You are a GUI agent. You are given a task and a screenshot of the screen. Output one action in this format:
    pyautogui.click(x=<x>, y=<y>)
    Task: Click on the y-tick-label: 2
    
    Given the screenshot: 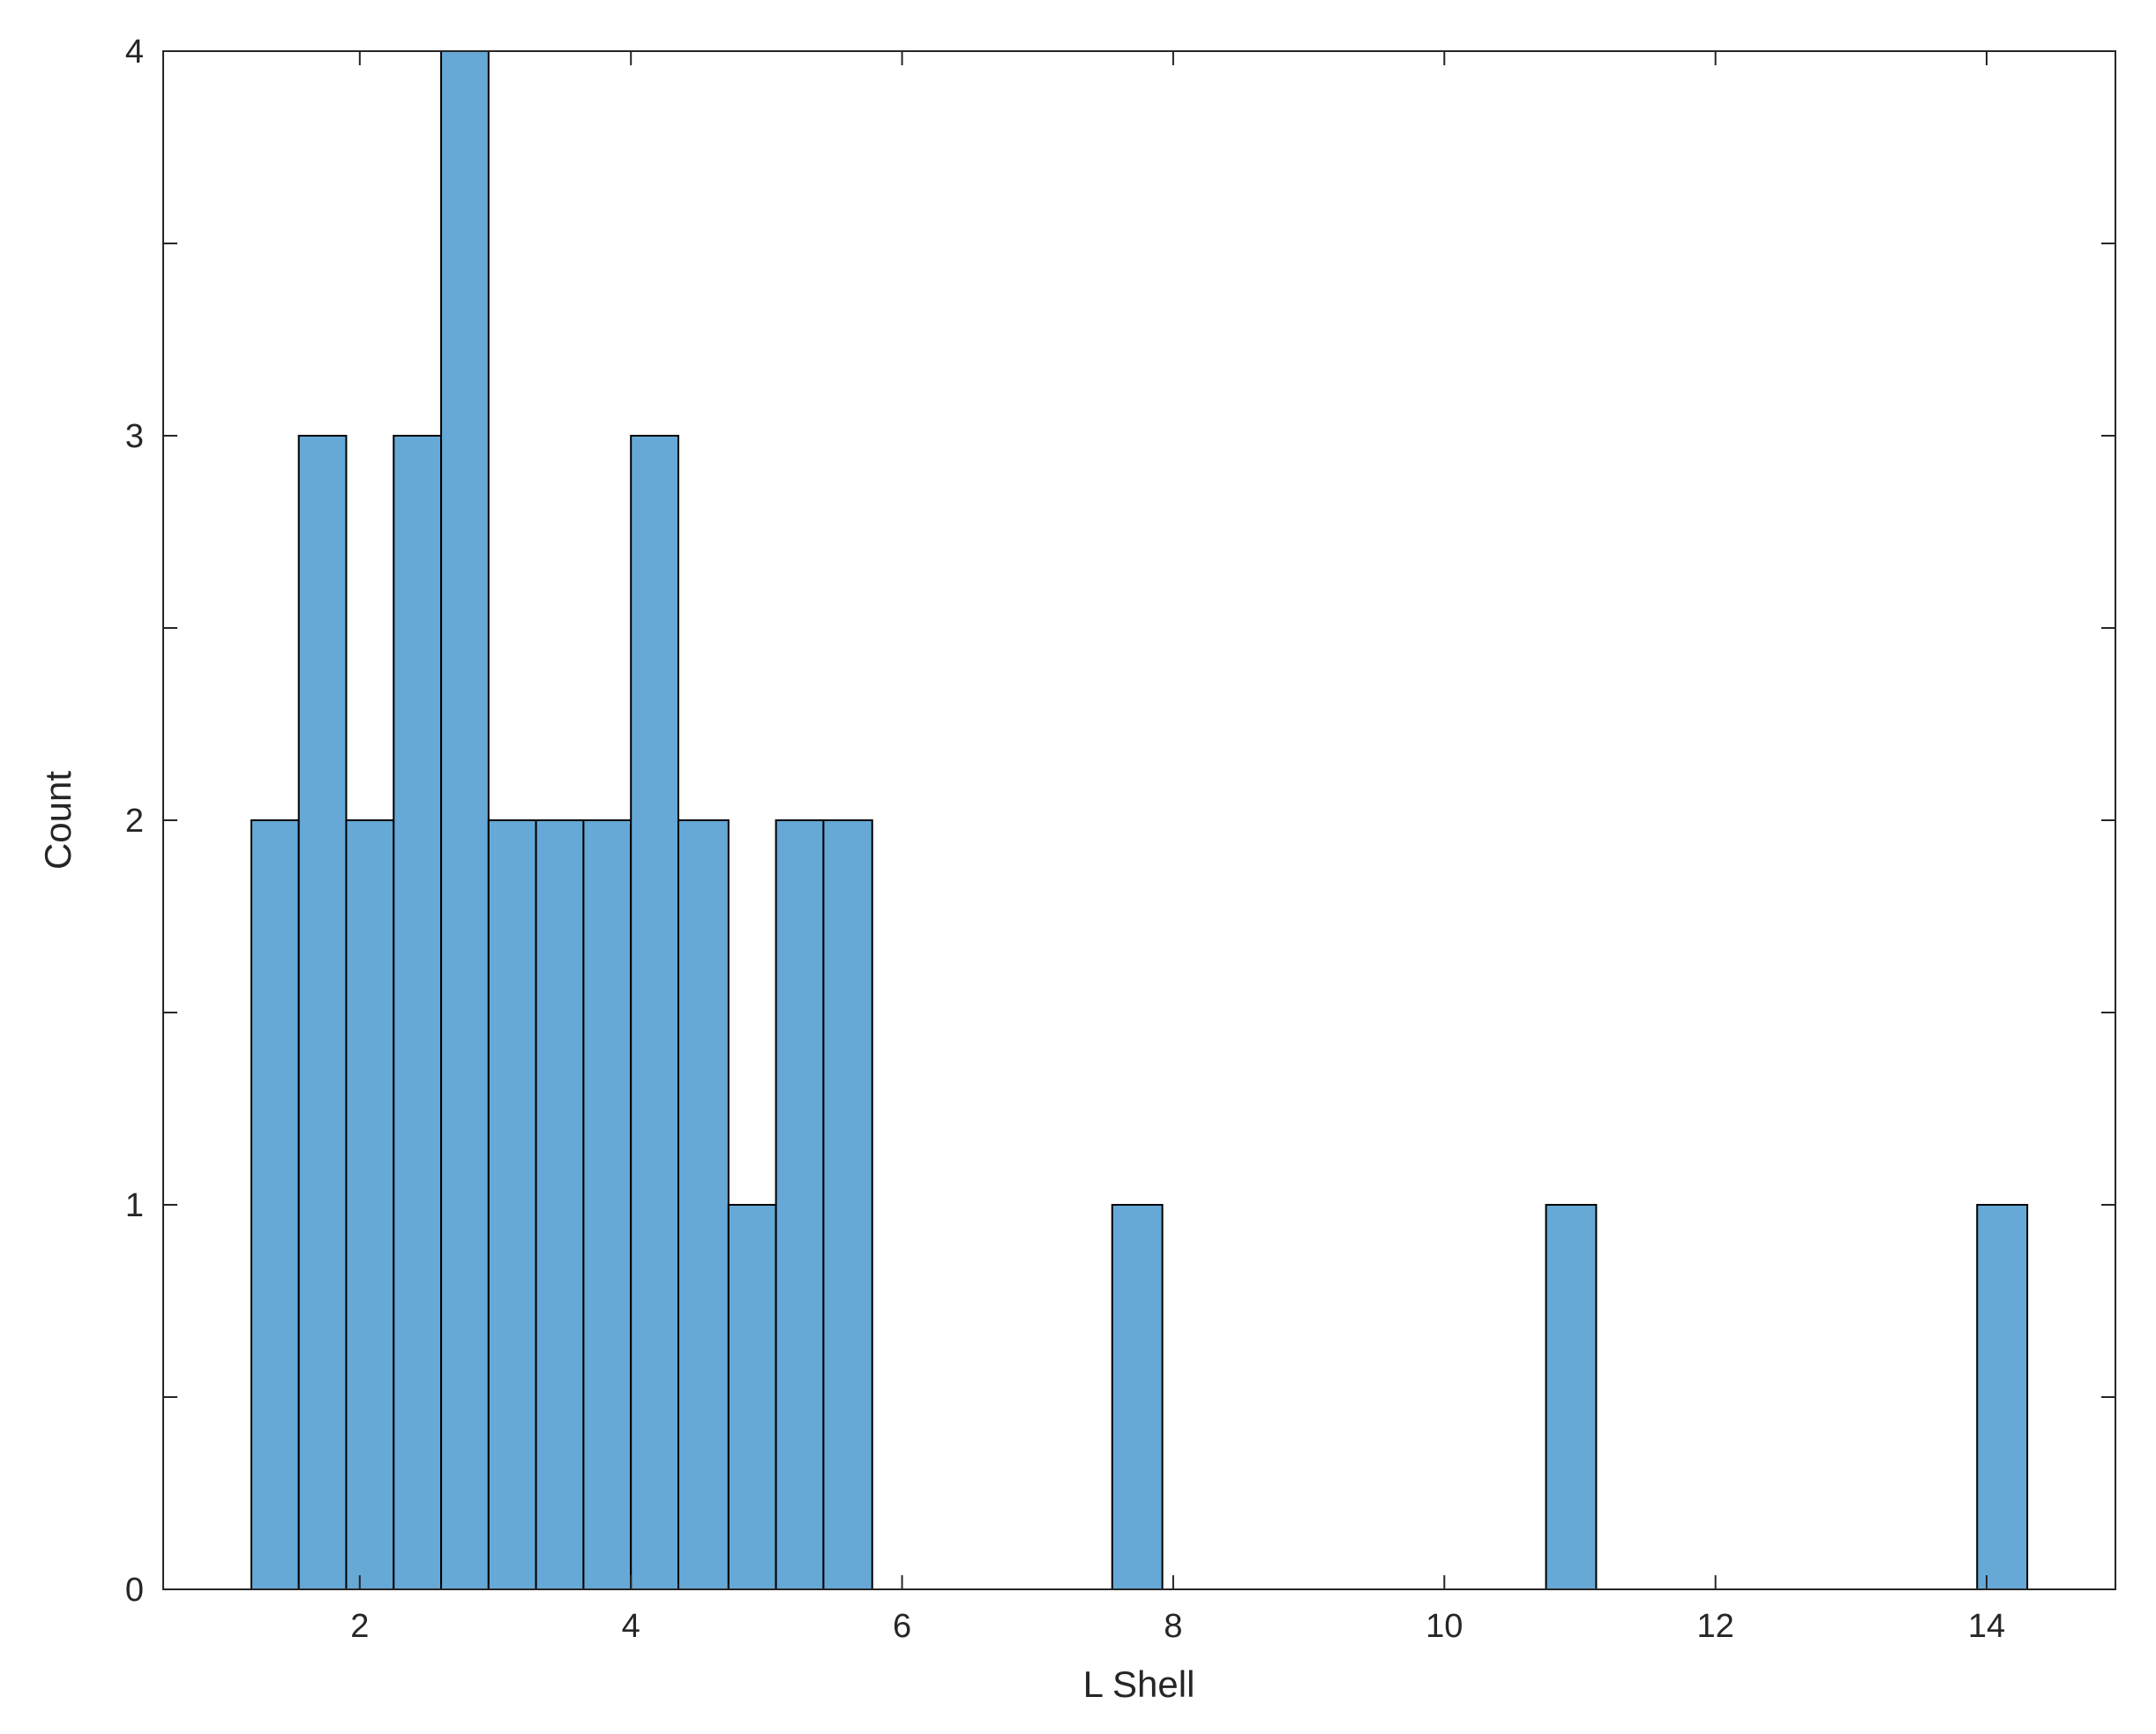 What is the action you would take?
    pyautogui.click(x=134, y=821)
    